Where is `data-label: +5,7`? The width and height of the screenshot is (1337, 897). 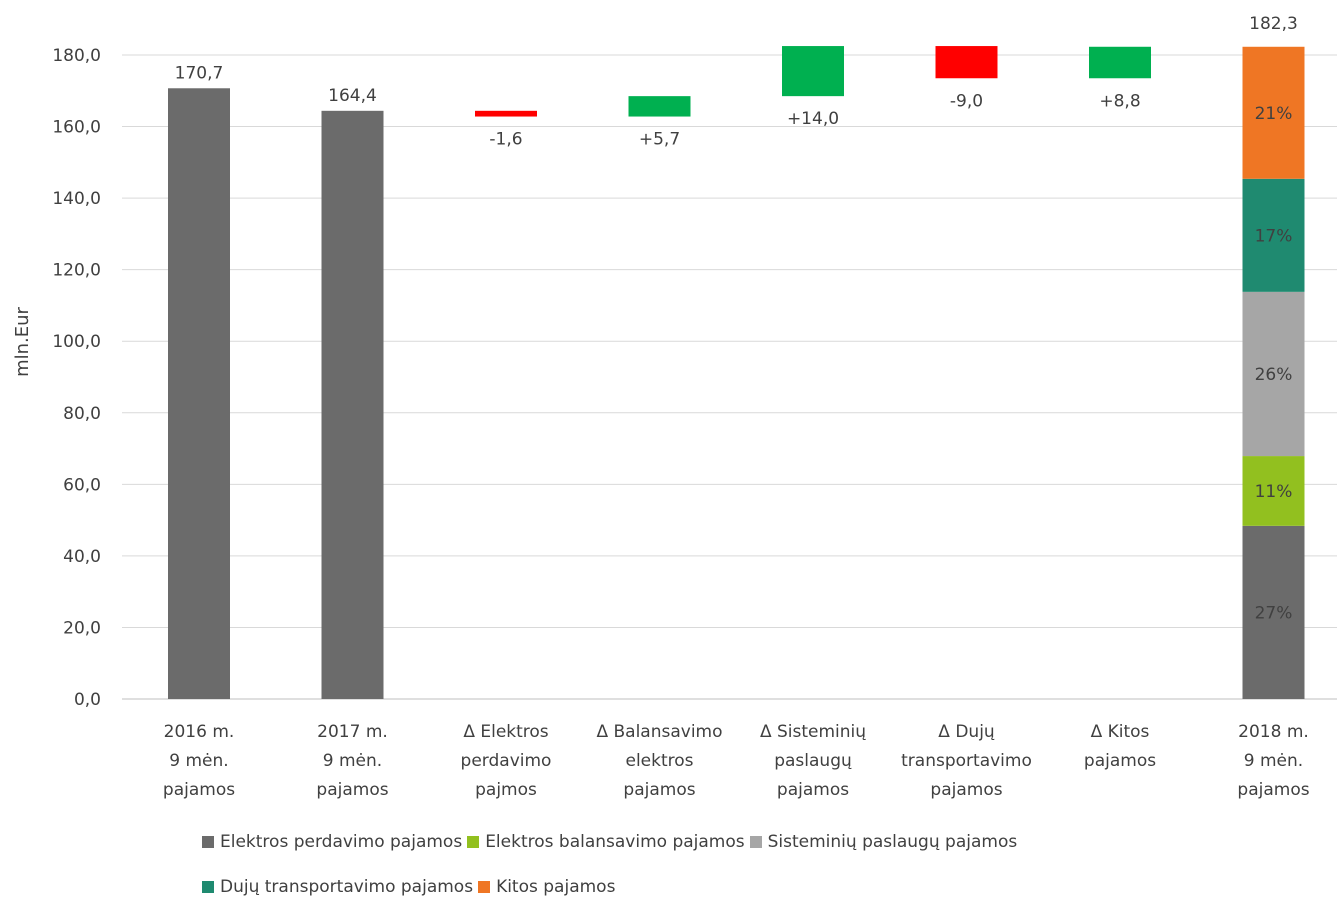
data-label: +5,7 is located at coordinates (659, 140).